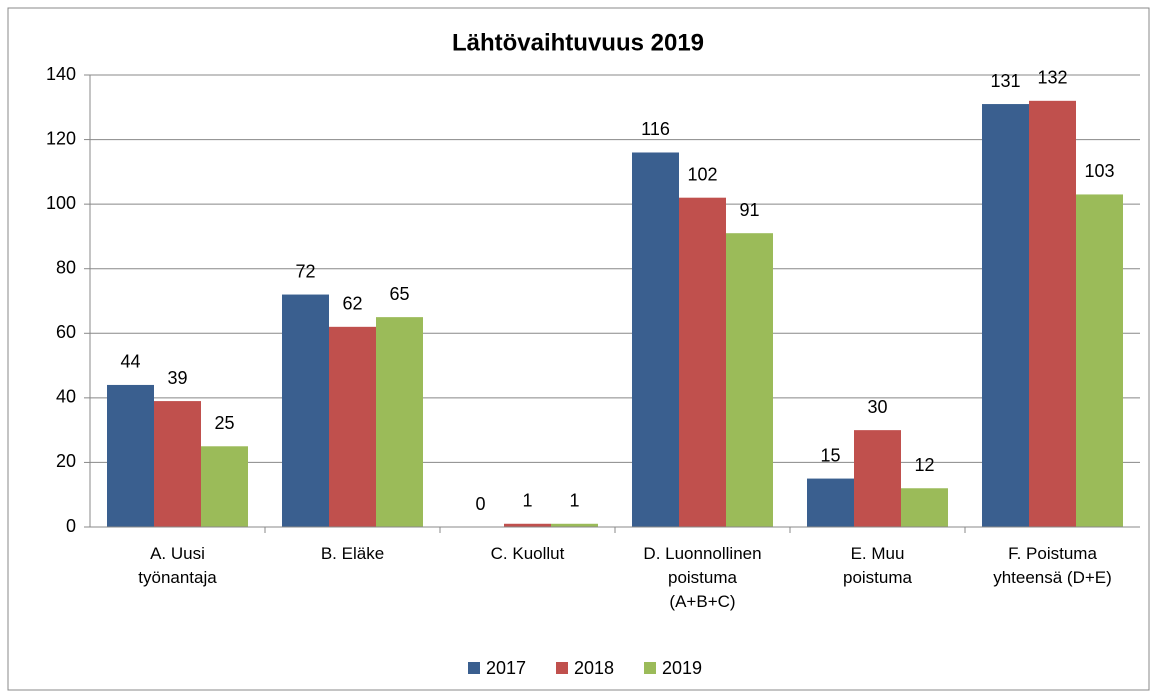 The image size is (1157, 699). I want to click on y-tick-label: 80, so click(66, 267).